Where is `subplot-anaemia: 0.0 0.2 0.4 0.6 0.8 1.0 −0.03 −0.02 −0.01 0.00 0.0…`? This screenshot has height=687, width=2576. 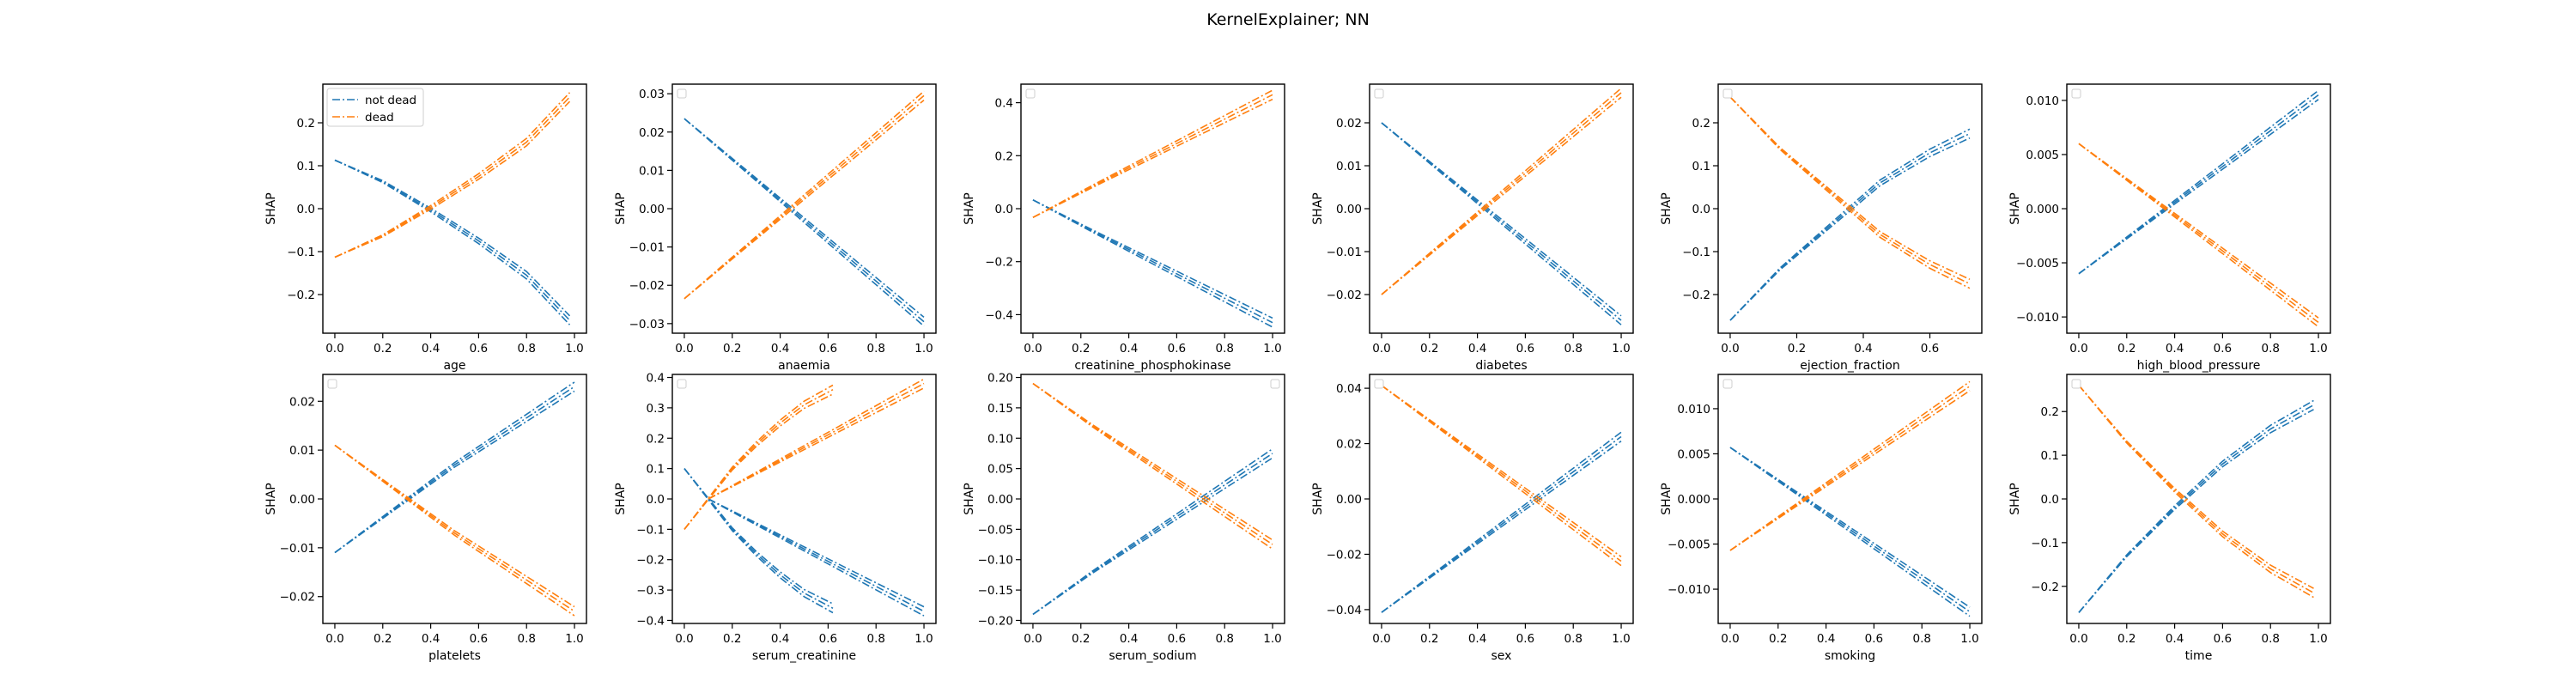 subplot-anaemia: 0.0 0.2 0.4 0.6 0.8 1.0 −0.03 −0.02 −0.01 0.00 0.0… is located at coordinates (775, 228).